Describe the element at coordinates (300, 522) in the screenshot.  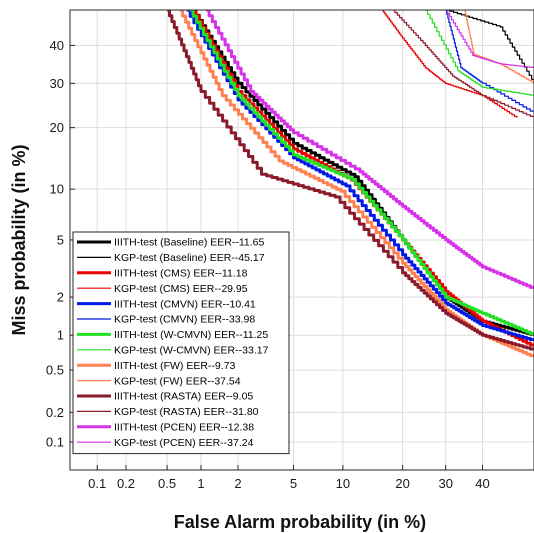
I see `x-axis-label: False Alarm probability (in %)` at that location.